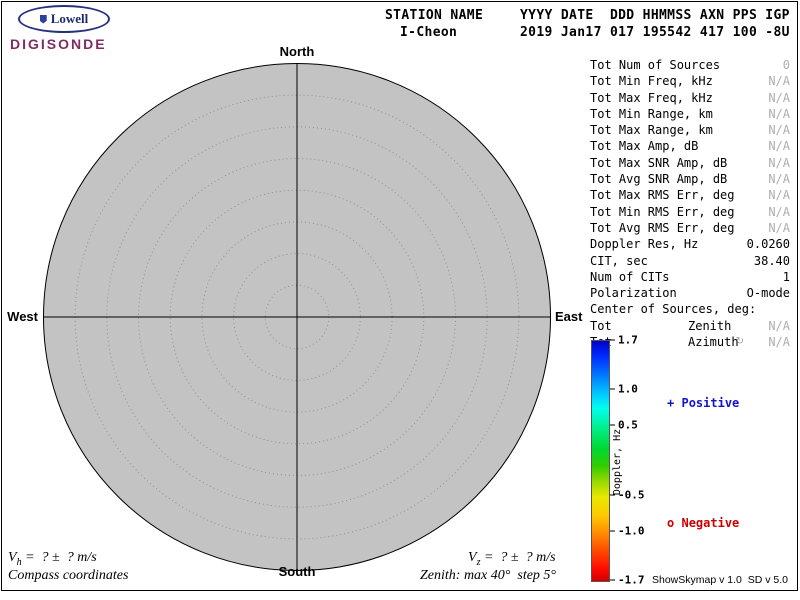 This screenshot has height=600, width=800. I want to click on colorbar-tick: -1.7, so click(627, 580).